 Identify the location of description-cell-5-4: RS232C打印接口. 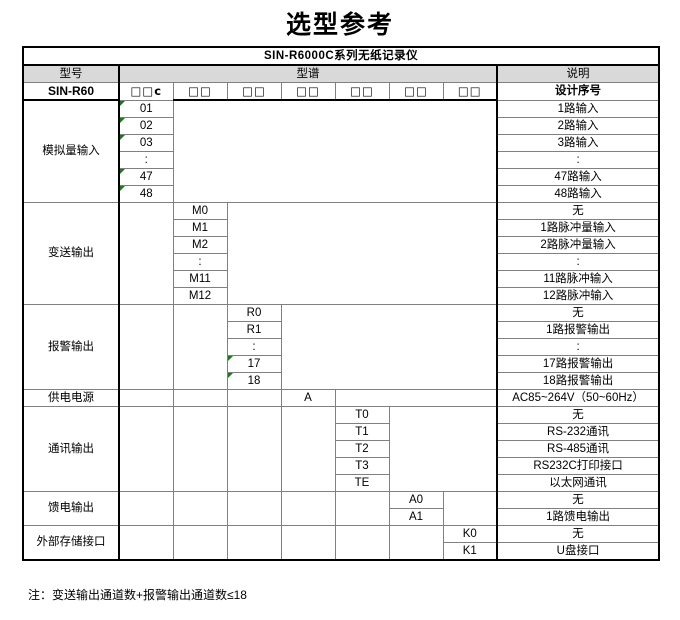
(578, 465).